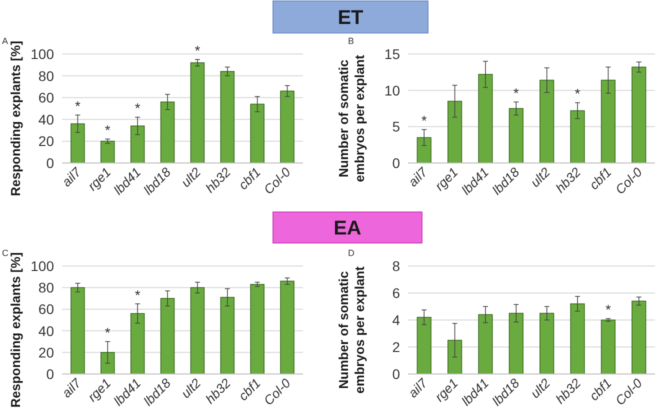 The image size is (661, 418). I want to click on y-tick-label: 4, so click(396, 320).